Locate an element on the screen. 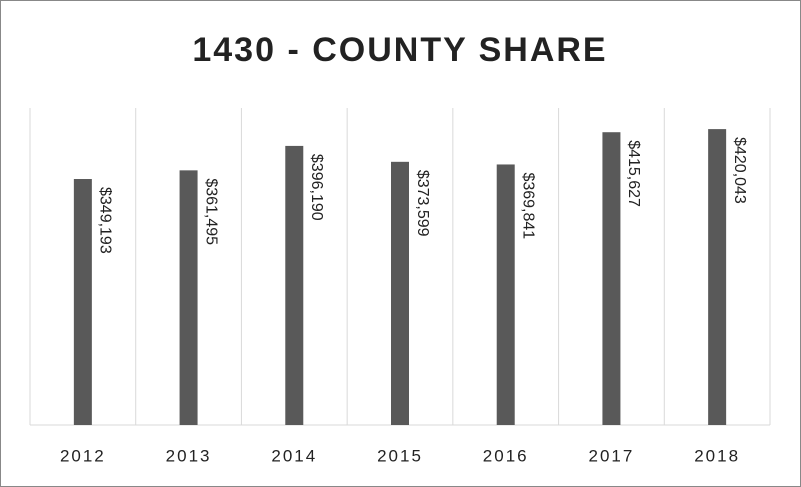 This screenshot has width=801, height=487. x-tick-label: 2017 is located at coordinates (612, 455).